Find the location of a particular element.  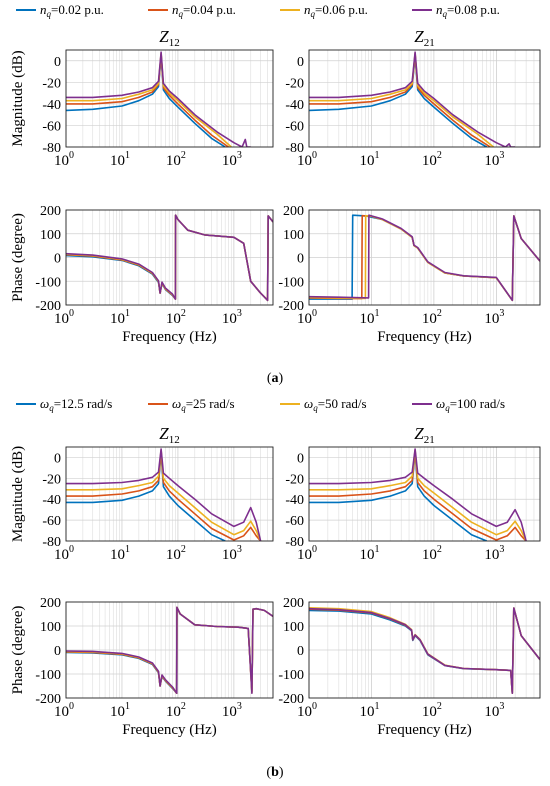

legend-label: ωq=25 rad/s is located at coordinates (203, 404).